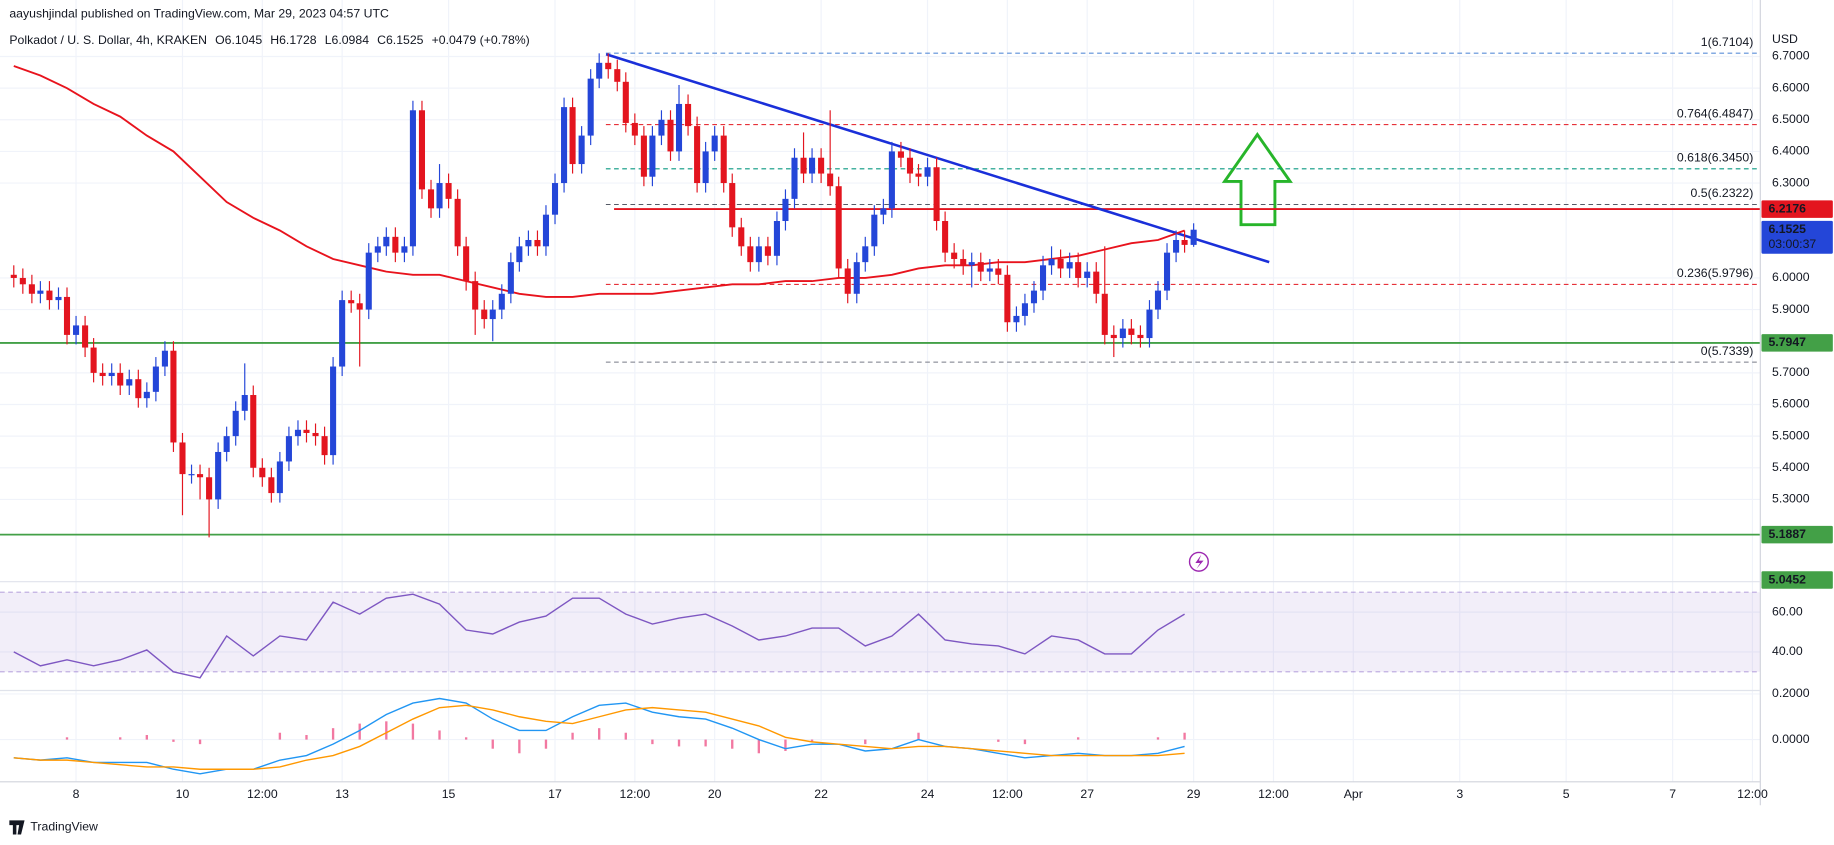  Describe the element at coordinates (1785, 39) in the screenshot. I see `price-unit: USD` at that location.